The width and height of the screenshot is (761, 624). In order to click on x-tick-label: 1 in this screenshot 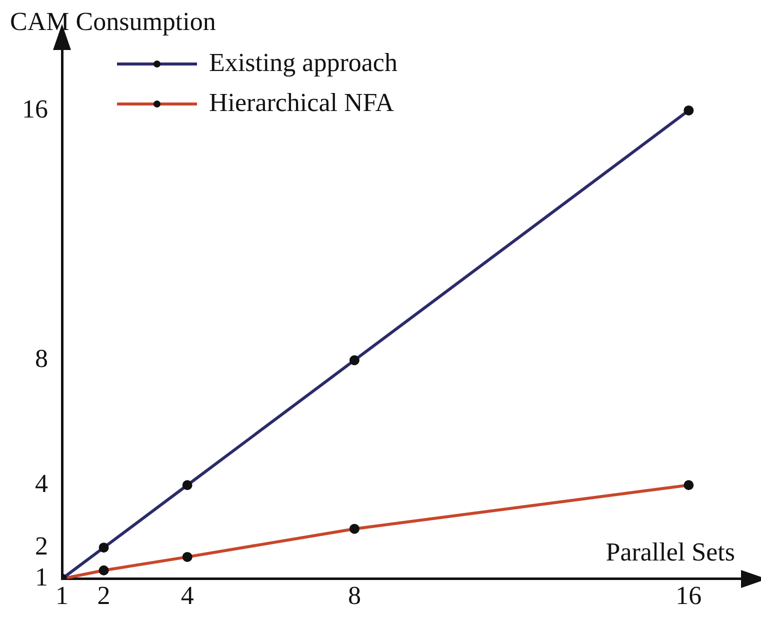, I will do `click(62, 595)`.